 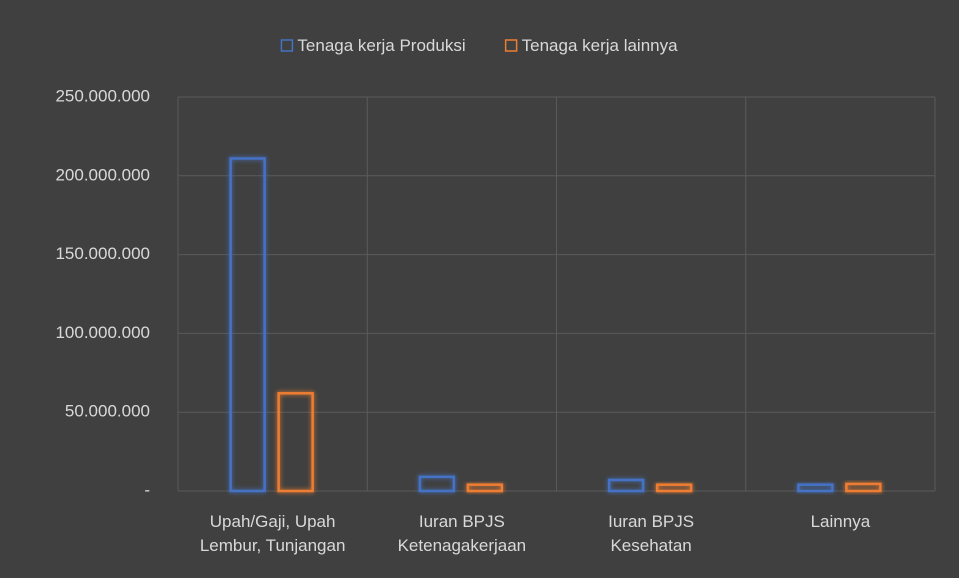 I want to click on y-tick-label: 200.000.000, so click(x=102, y=174).